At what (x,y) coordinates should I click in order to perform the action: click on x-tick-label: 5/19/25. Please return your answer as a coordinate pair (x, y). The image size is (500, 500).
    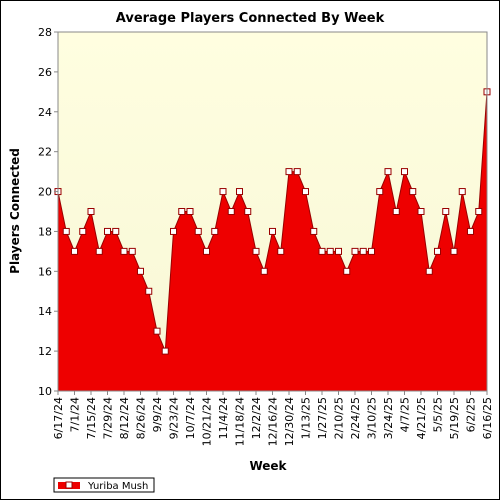
    Looking at the image, I should click on (454, 418).